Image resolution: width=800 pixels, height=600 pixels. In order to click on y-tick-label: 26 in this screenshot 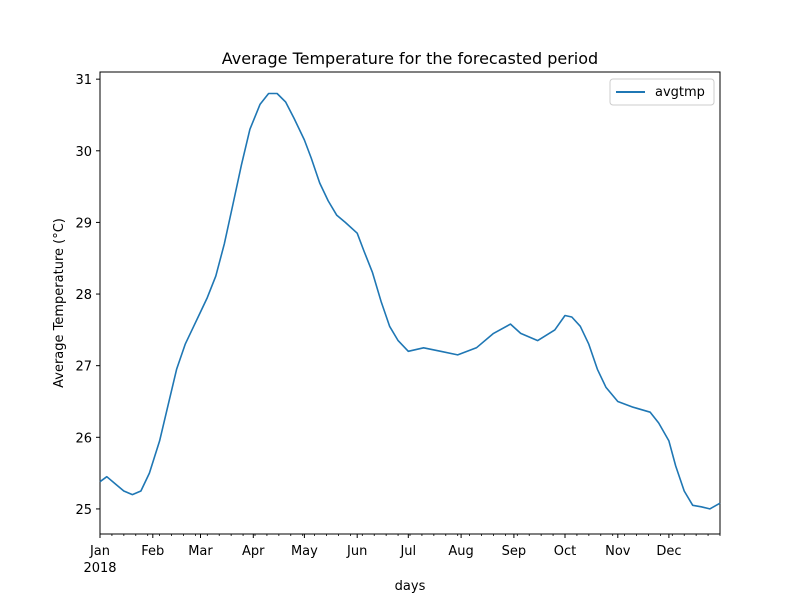, I will do `click(83, 438)`.